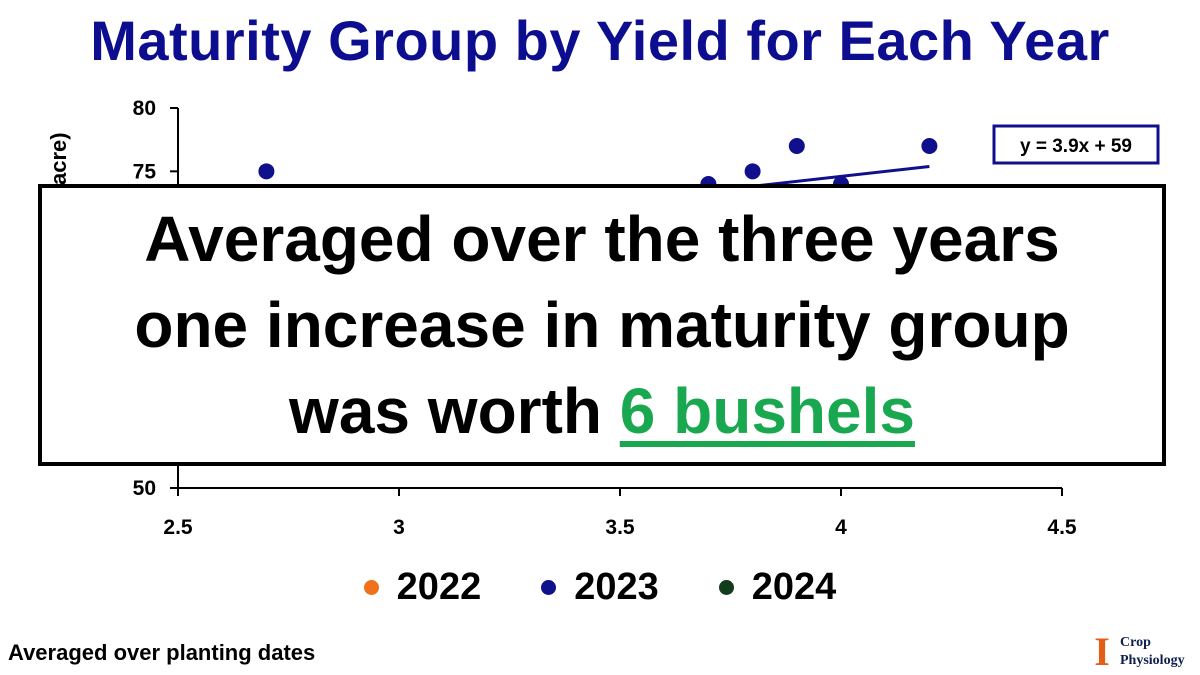 This screenshot has height=675, width=1200. I want to click on chart-title: Maturity Group by Yield for Each Year, so click(600, 40).